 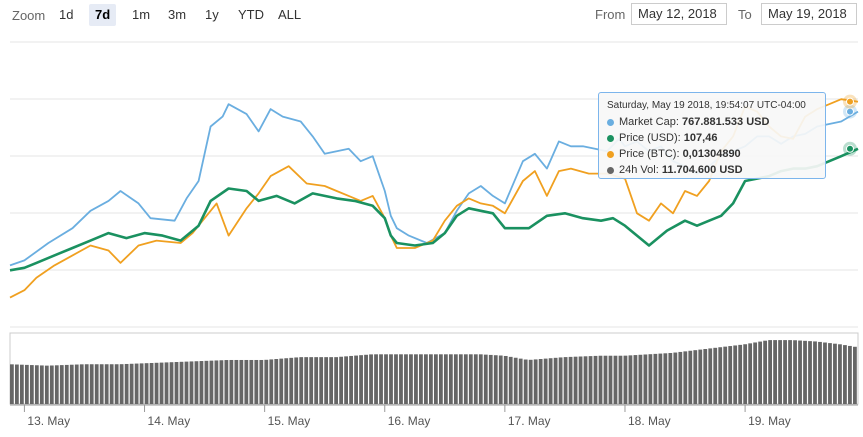 I want to click on tooltip-label: Price (USD):, so click(x=650, y=138).